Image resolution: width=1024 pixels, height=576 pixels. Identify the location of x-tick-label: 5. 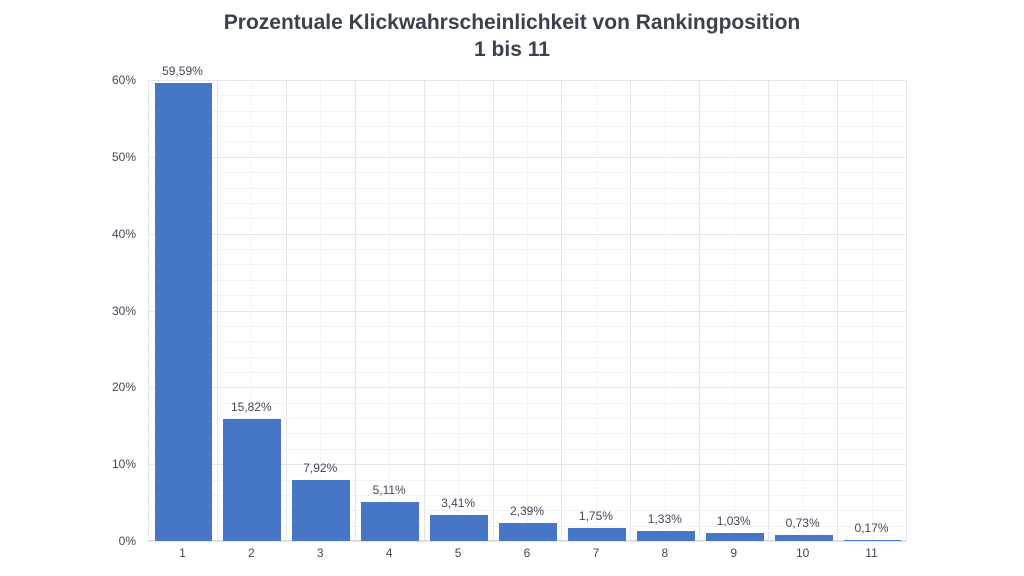
(458, 553).